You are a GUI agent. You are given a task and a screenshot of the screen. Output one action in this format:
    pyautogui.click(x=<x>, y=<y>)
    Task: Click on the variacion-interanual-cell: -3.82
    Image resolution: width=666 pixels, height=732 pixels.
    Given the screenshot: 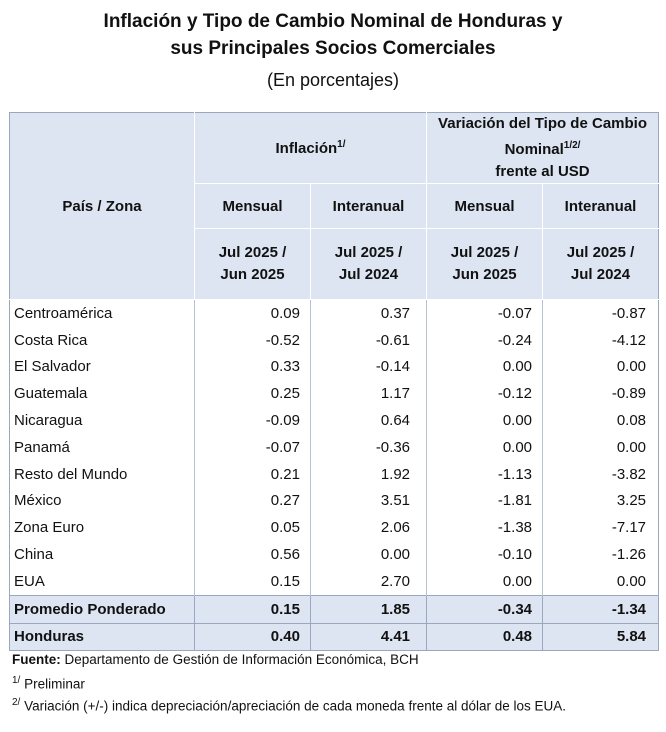 What is the action you would take?
    pyautogui.click(x=601, y=474)
    